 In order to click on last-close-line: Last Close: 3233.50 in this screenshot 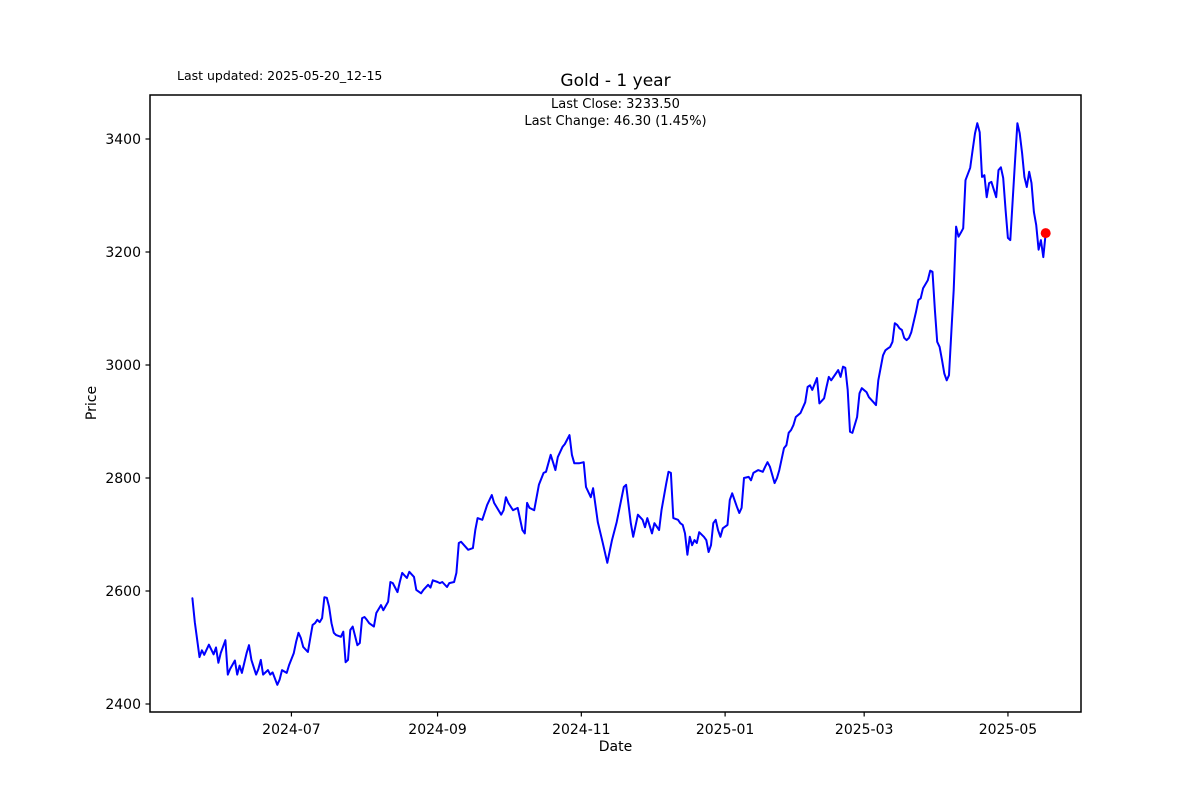, I will do `click(615, 104)`.